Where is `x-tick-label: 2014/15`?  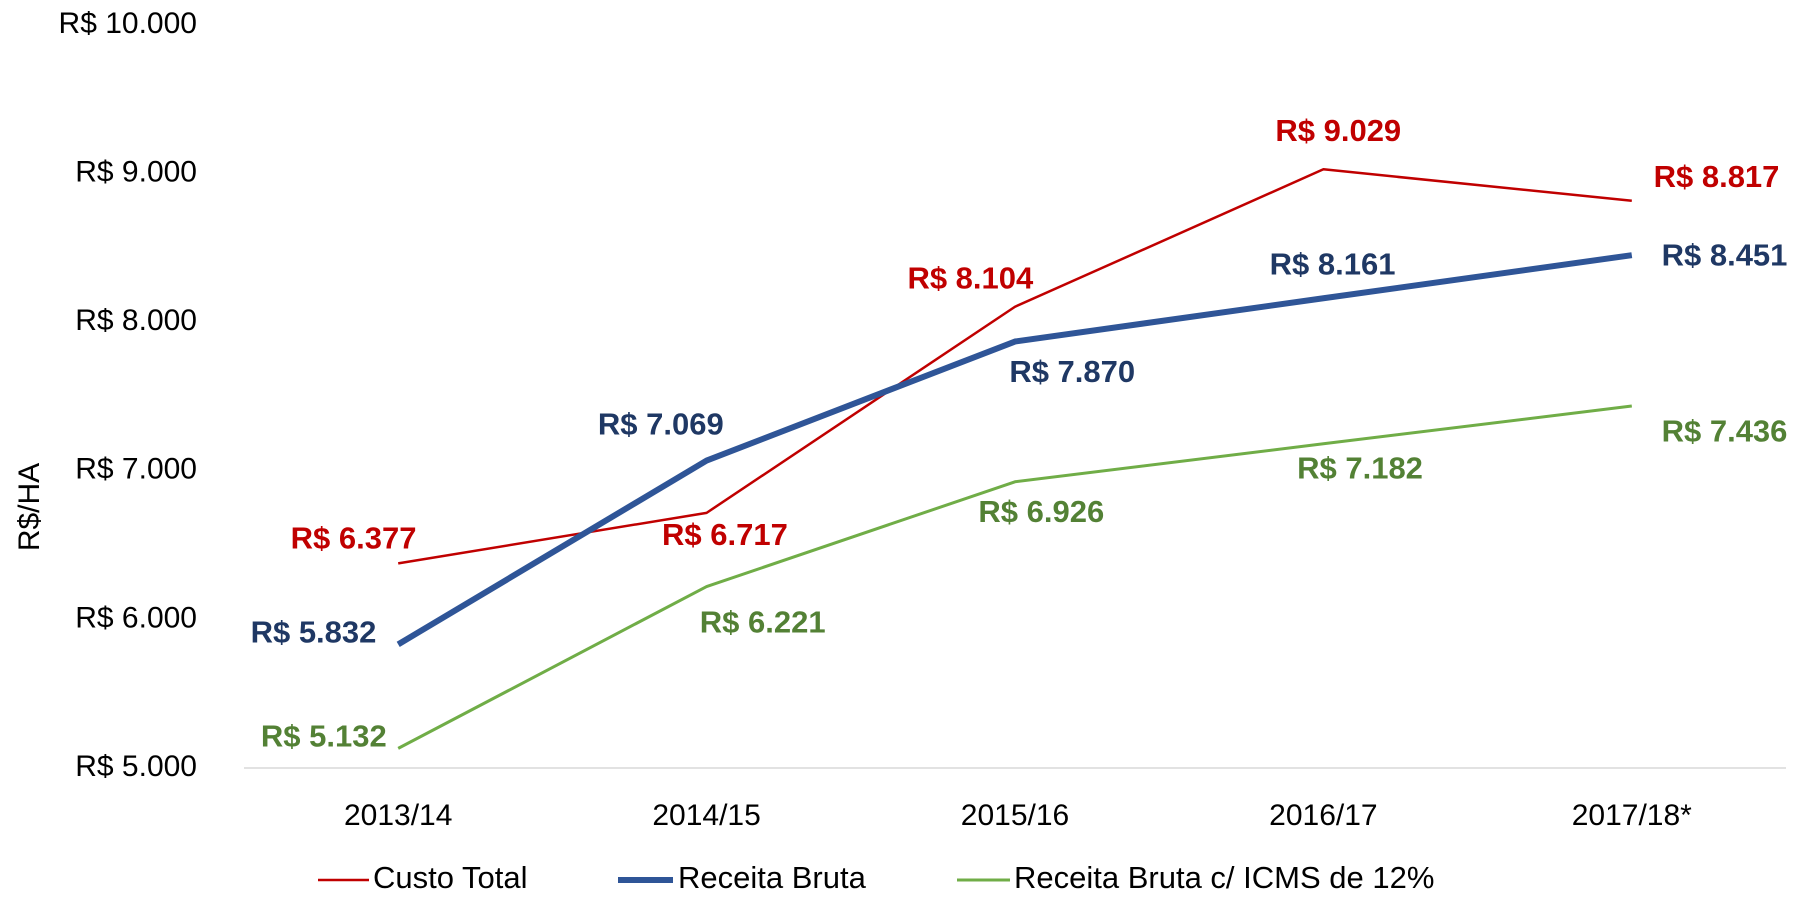 x-tick-label: 2014/15 is located at coordinates (706, 815).